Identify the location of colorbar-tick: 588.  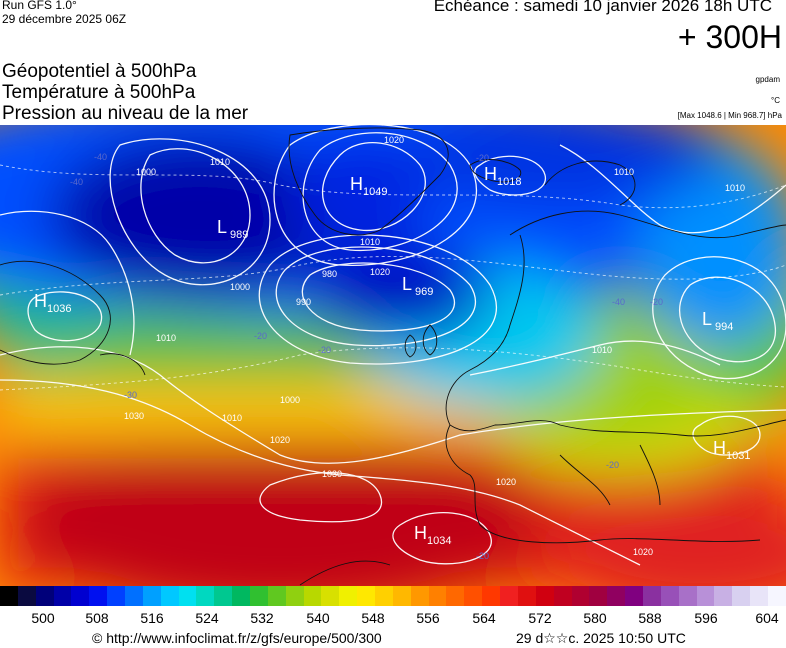
(650, 618).